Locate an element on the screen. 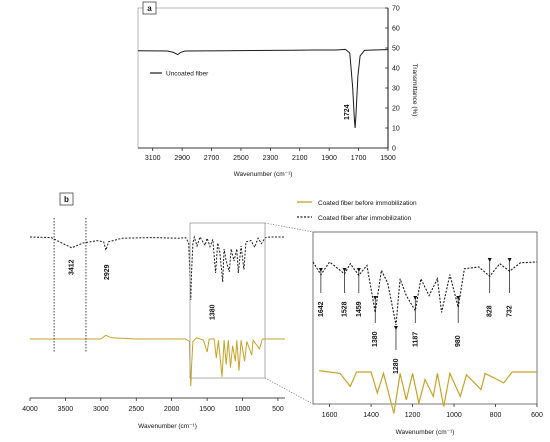 This screenshot has height=442, width=550. y-axis-title: Transmittance (%) is located at coordinates (414, 90).